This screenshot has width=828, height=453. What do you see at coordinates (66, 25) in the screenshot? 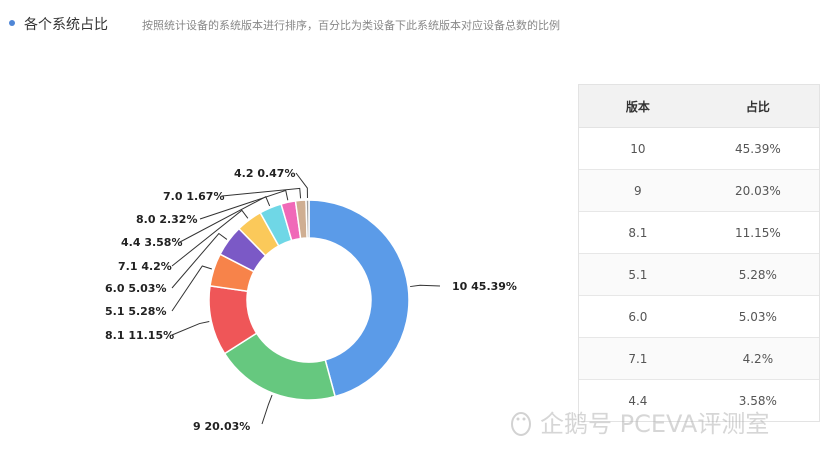
I see `section-title: 各个系统占比` at bounding box center [66, 25].